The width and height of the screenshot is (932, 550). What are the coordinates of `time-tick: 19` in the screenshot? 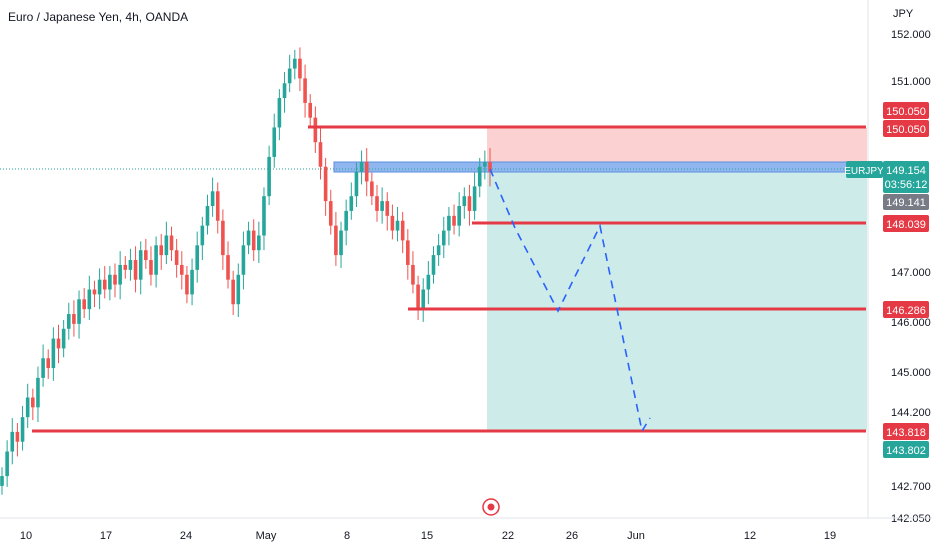 It's located at (830, 536).